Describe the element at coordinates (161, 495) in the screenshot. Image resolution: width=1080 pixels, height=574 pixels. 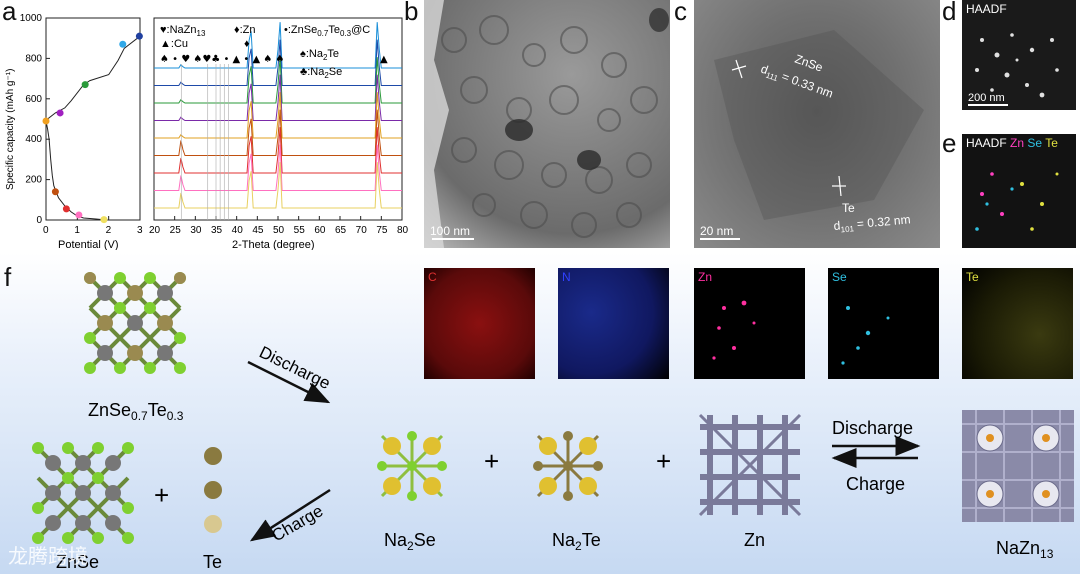
I see `plus-1: +` at that location.